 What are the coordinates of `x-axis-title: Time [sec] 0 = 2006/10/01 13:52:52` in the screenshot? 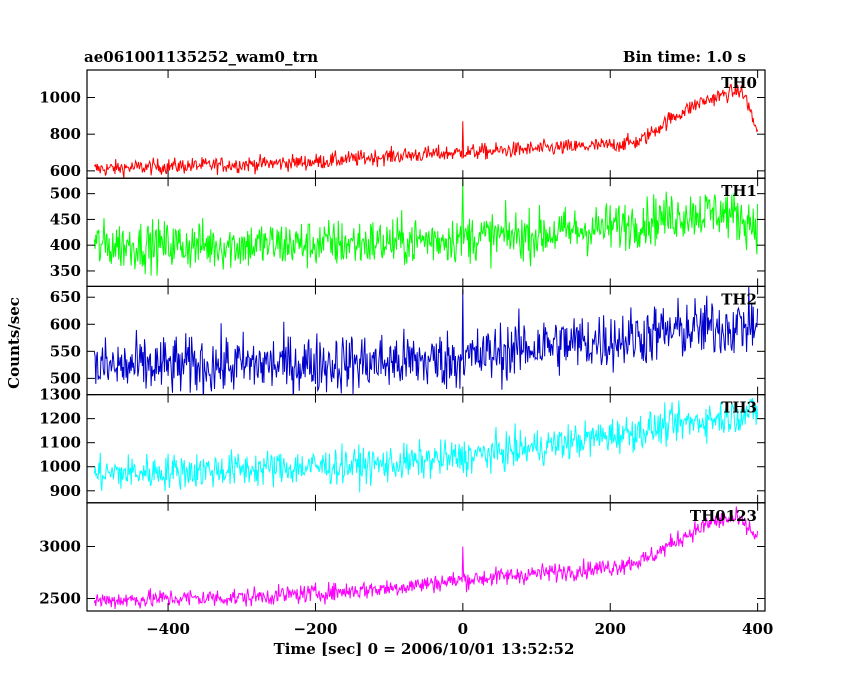 It's located at (424, 649).